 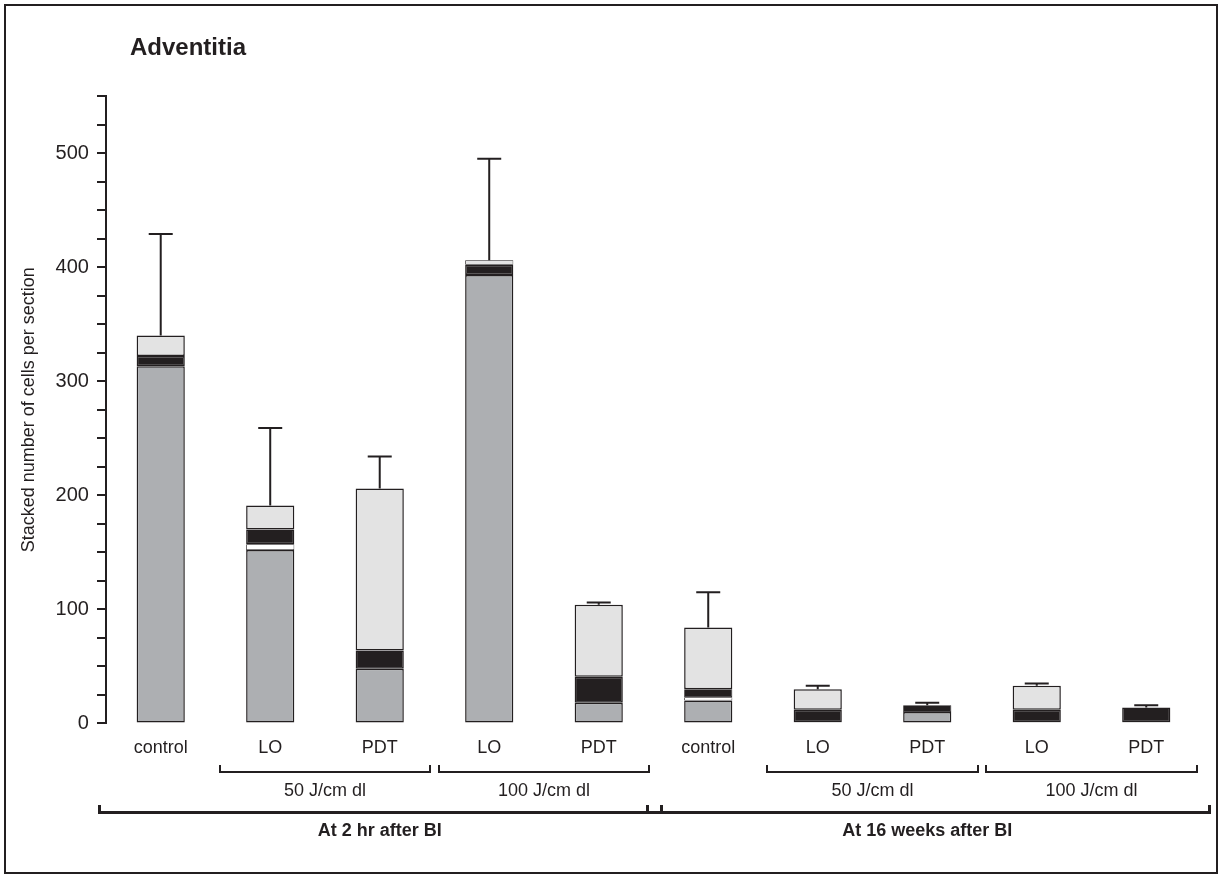 I want to click on y-tick-label: 200, so click(x=72, y=493).